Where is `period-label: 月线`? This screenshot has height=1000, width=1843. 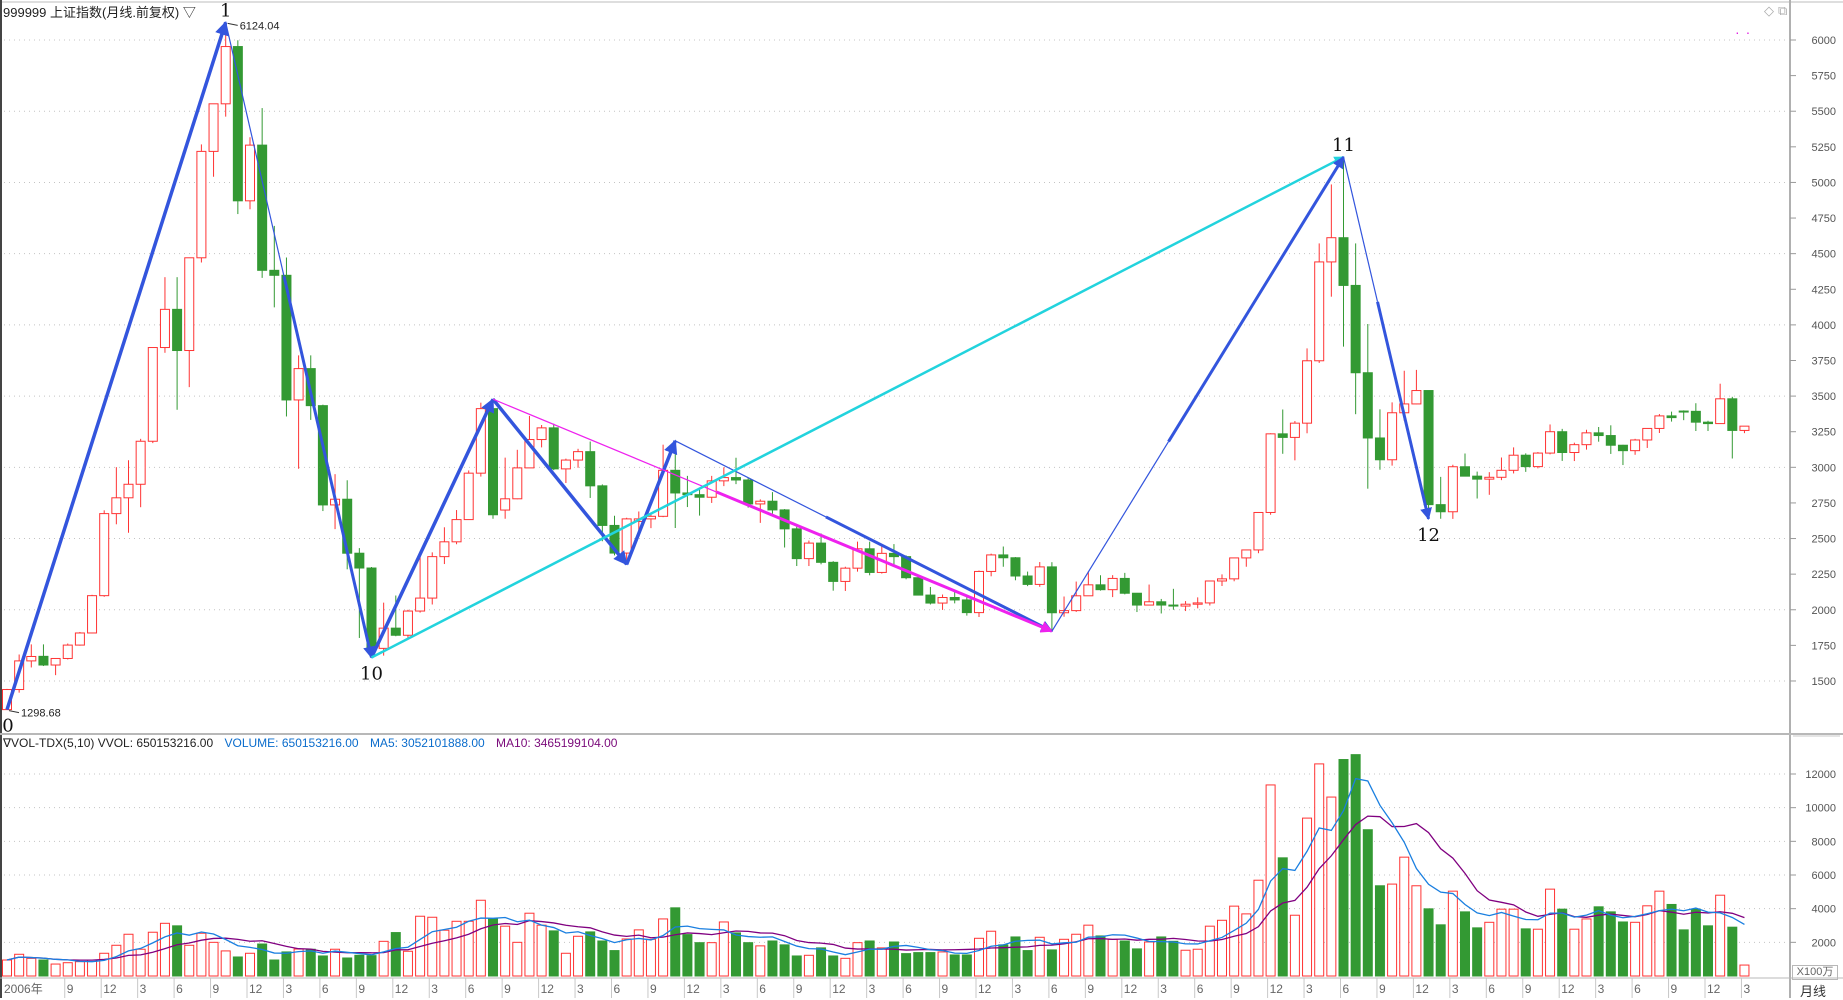
period-label: 月线 is located at coordinates (1813, 991).